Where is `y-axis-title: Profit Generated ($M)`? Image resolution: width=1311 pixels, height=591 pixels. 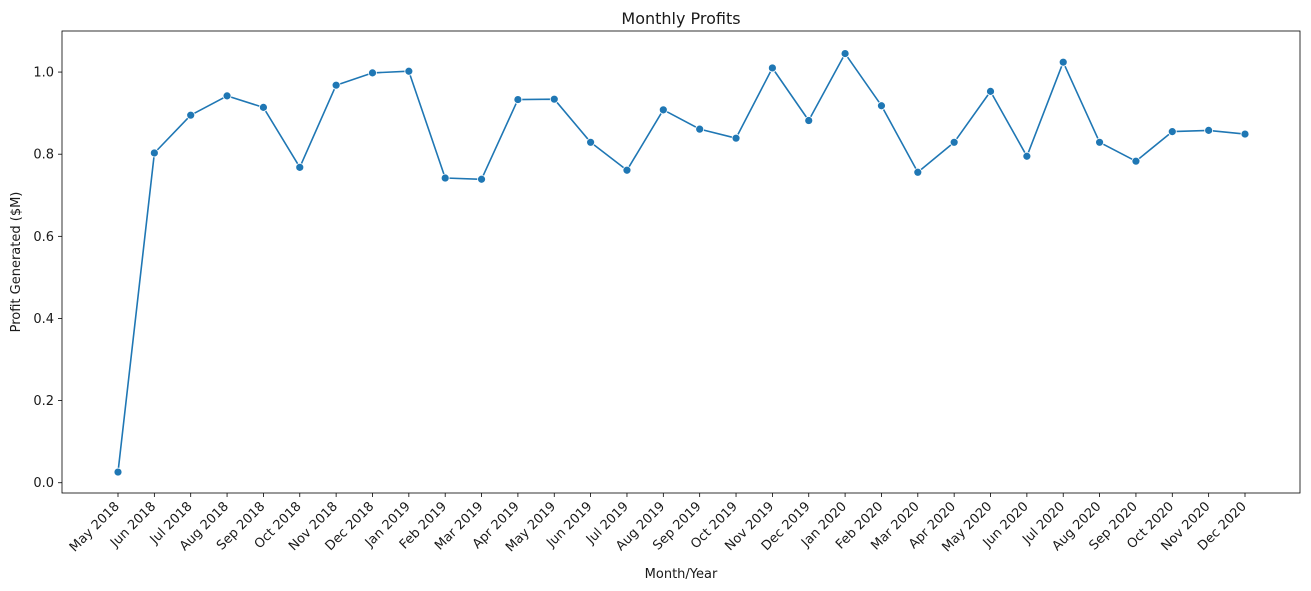
y-axis-title: Profit Generated ($M) is located at coordinates (16, 262).